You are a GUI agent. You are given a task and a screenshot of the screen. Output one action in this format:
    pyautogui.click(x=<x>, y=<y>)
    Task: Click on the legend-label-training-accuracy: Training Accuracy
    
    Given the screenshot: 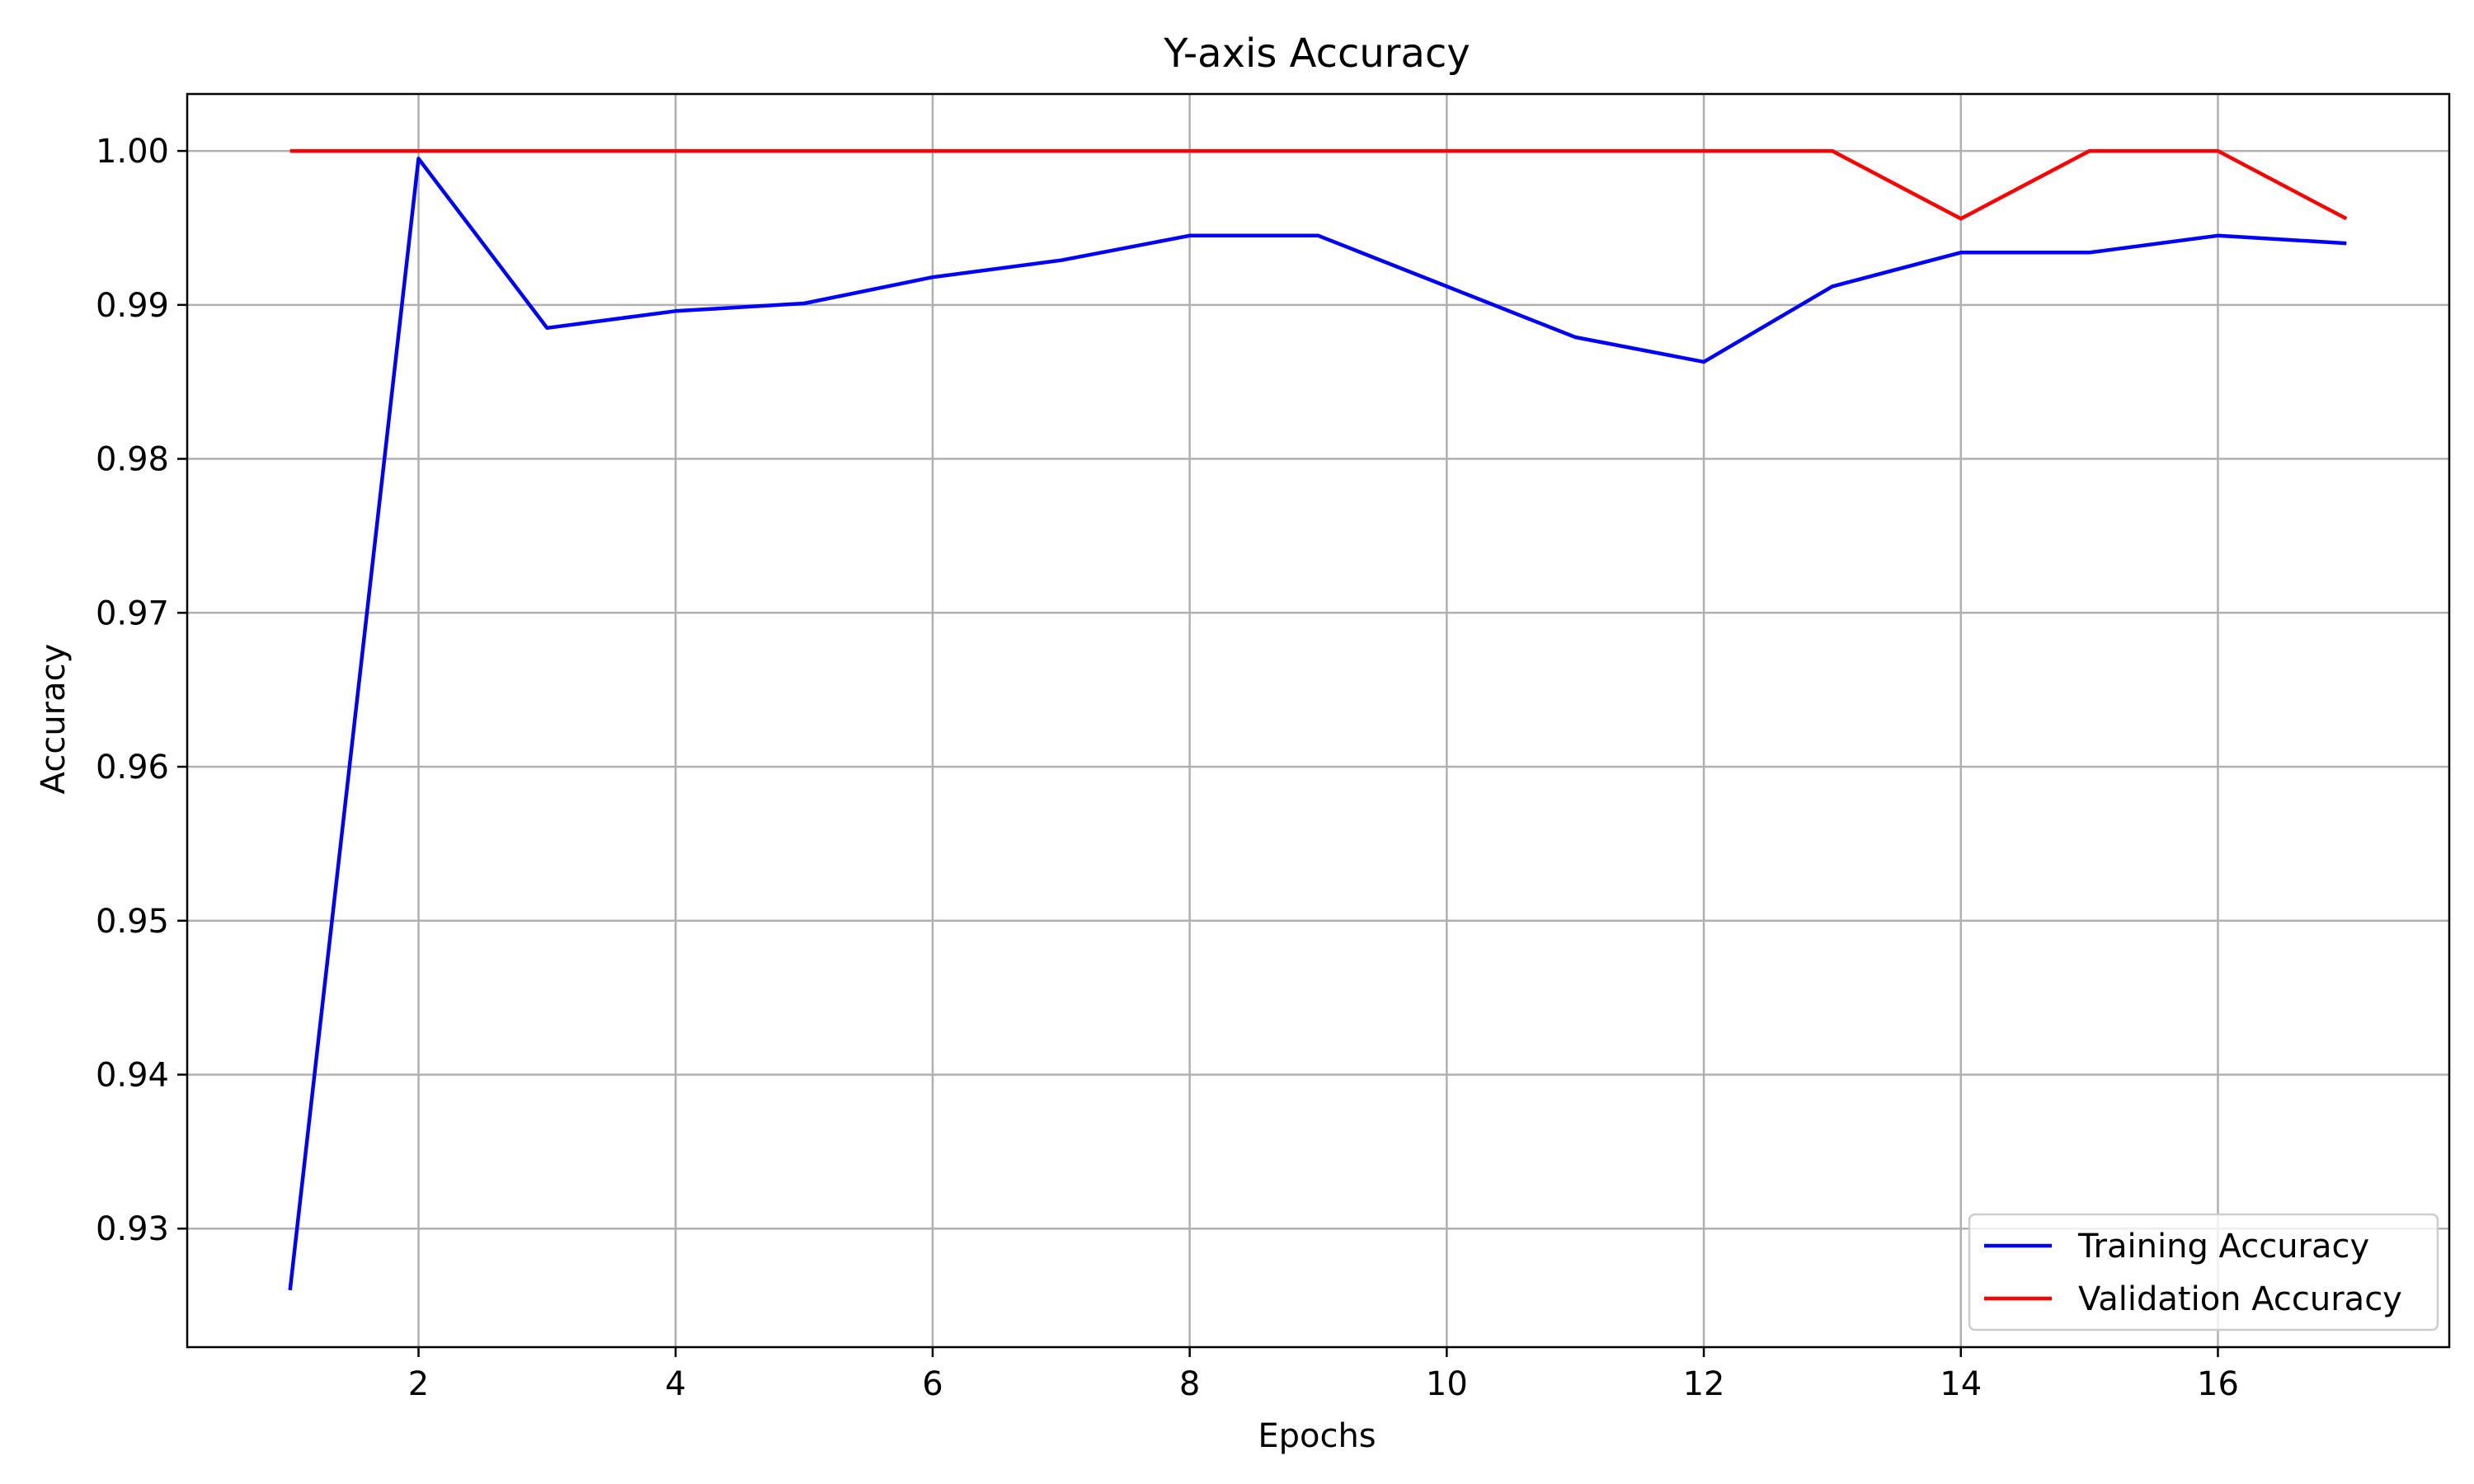 What is the action you would take?
    pyautogui.click(x=2223, y=1247)
    